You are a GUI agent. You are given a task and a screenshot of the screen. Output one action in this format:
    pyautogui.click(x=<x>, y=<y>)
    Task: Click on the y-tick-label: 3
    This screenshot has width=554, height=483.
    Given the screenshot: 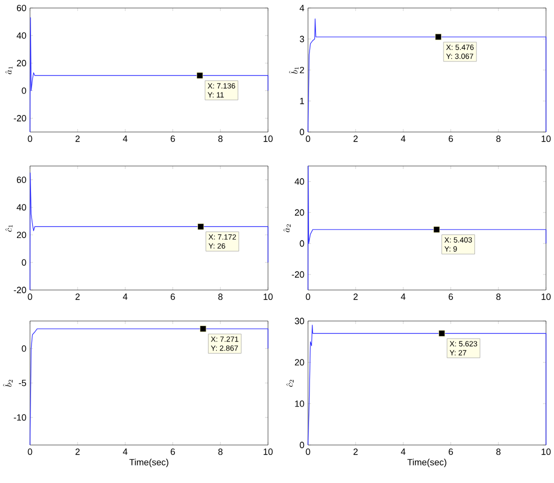 What is the action you would take?
    pyautogui.click(x=302, y=39)
    